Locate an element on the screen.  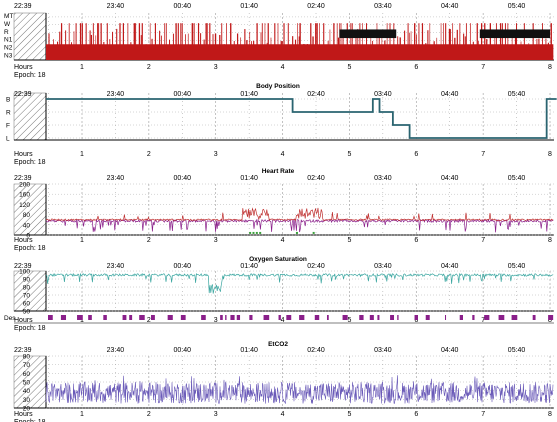
heart-rate-tick-label: 40 is located at coordinates (27, 225).